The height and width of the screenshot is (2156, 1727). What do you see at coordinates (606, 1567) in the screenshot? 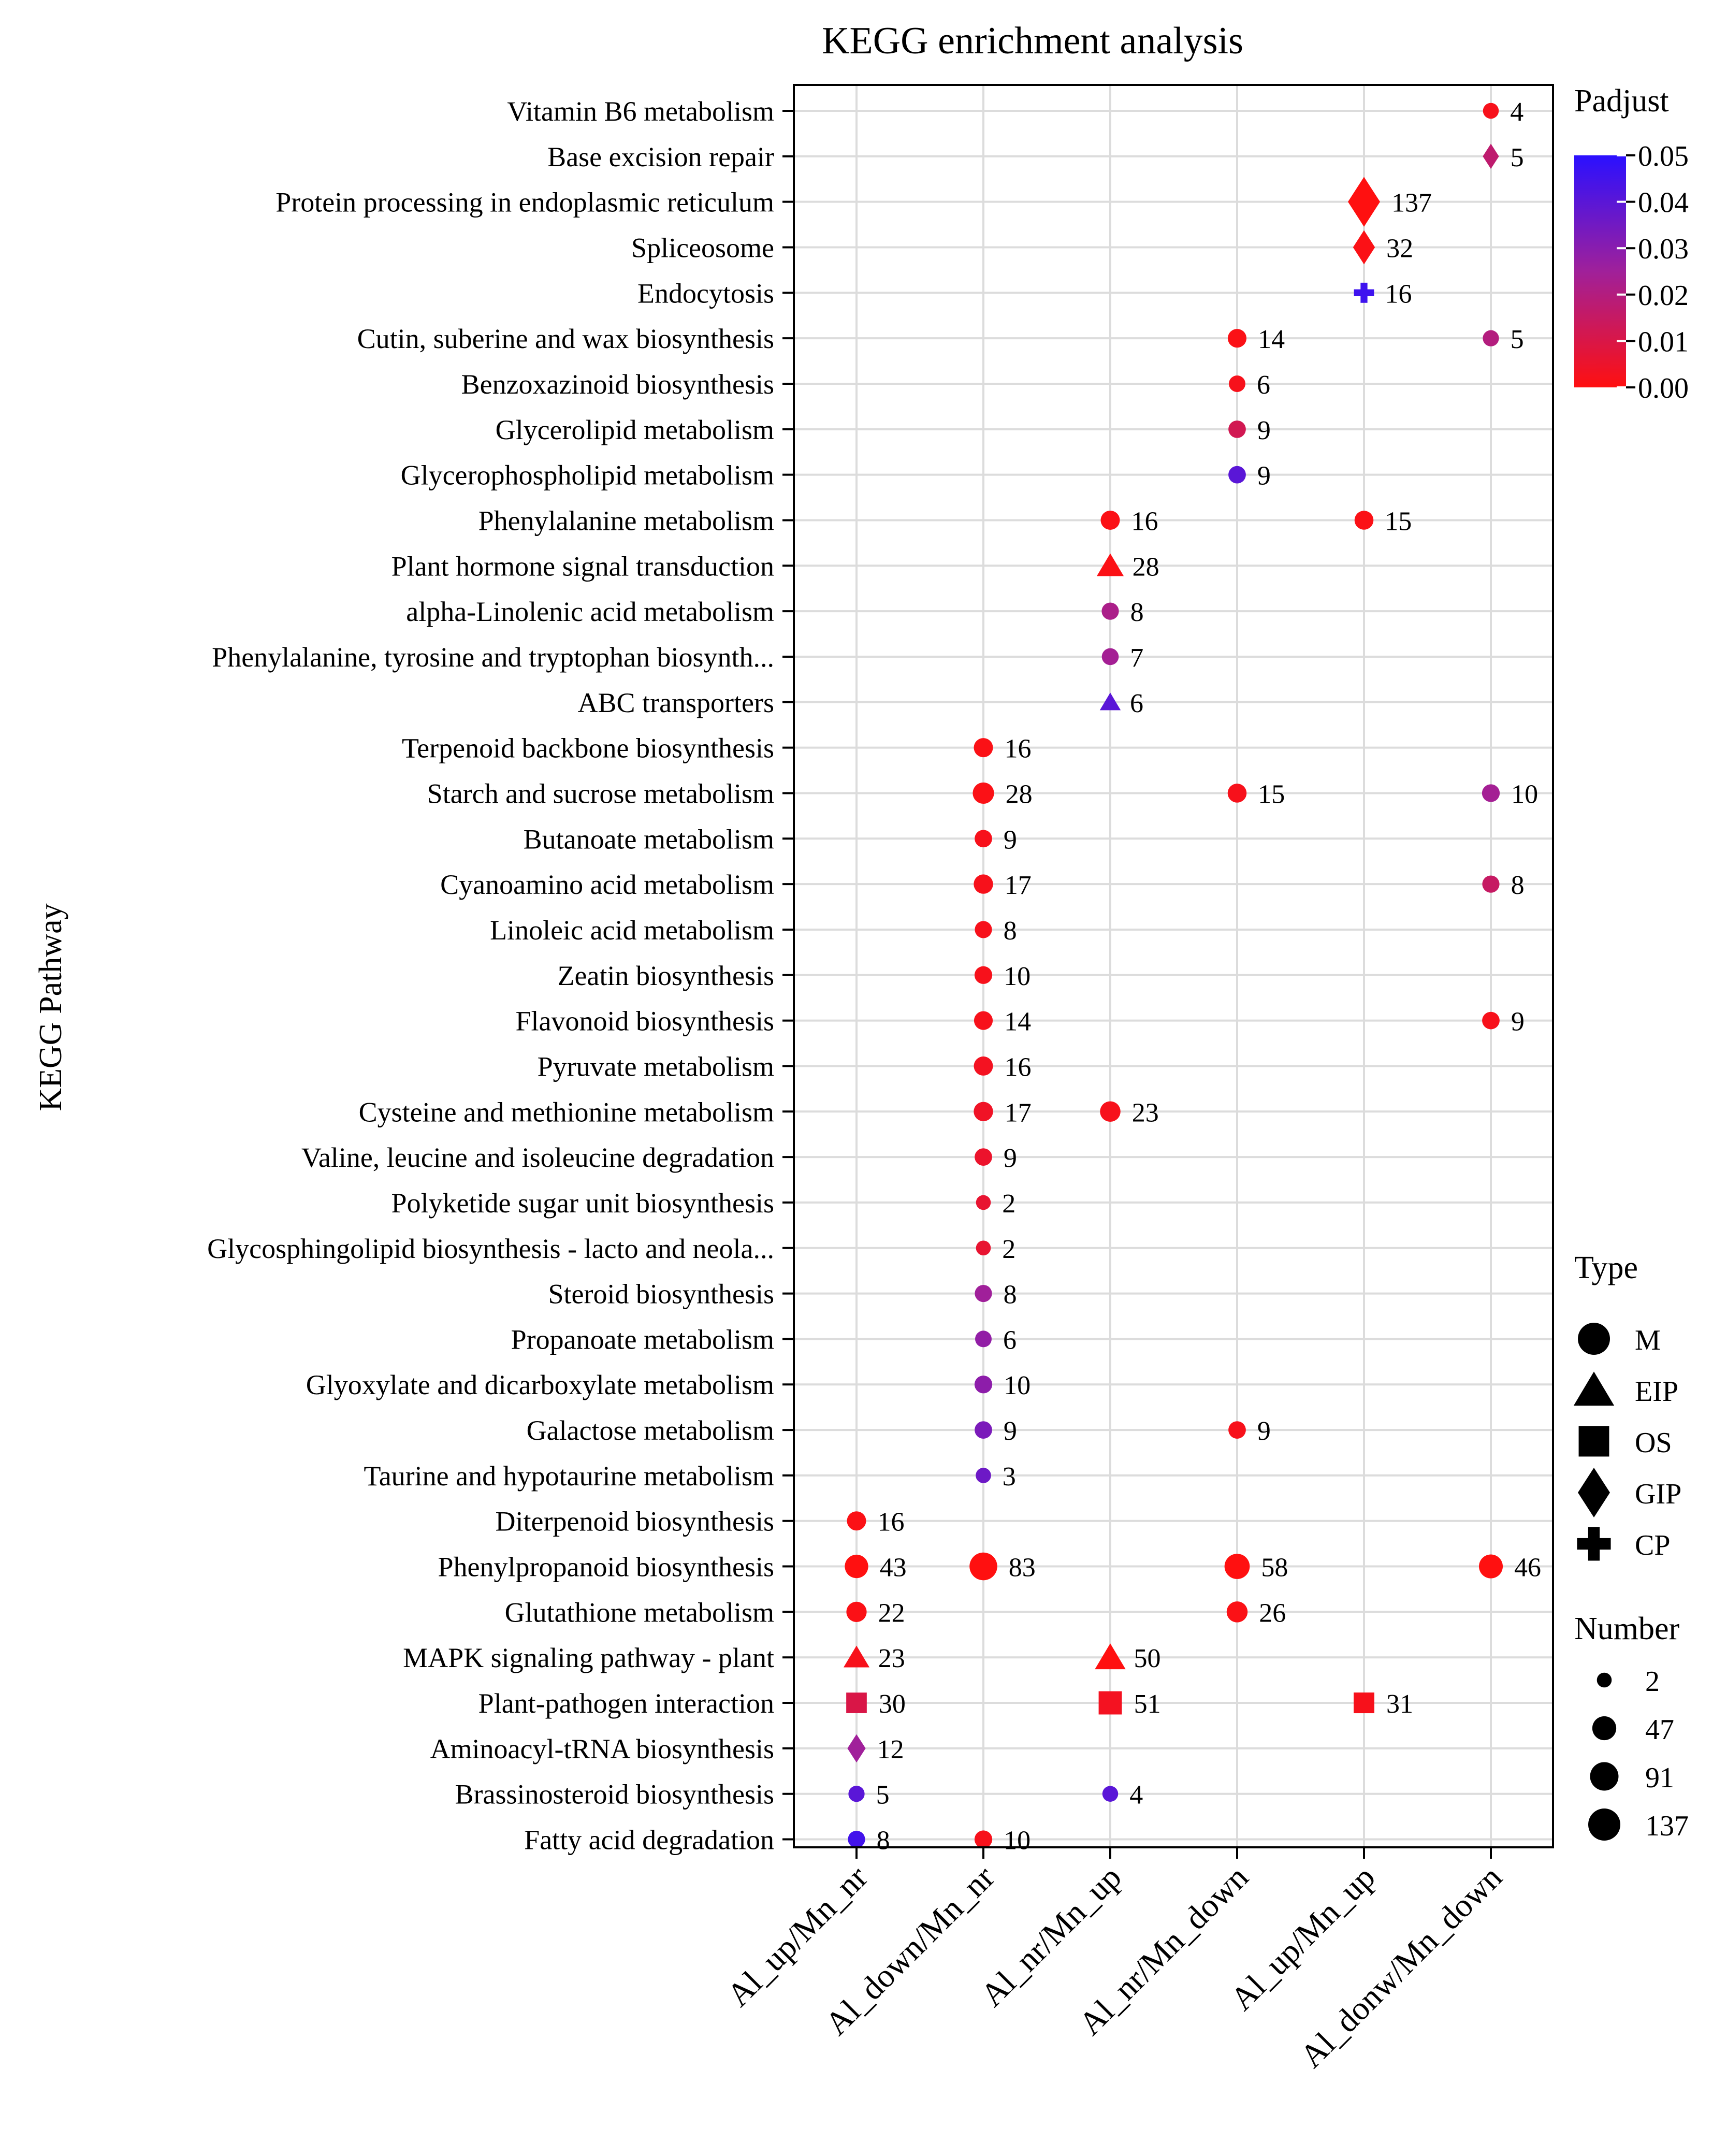
I see `y-tick-label: Phenylpropanoid biosynthesis` at bounding box center [606, 1567].